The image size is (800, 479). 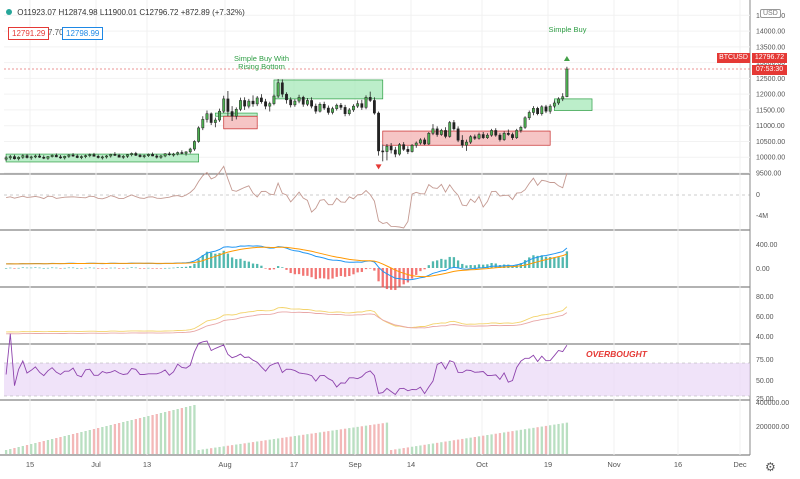 I want to click on simple-buy-annotation: Simple Buy, so click(x=567, y=29).